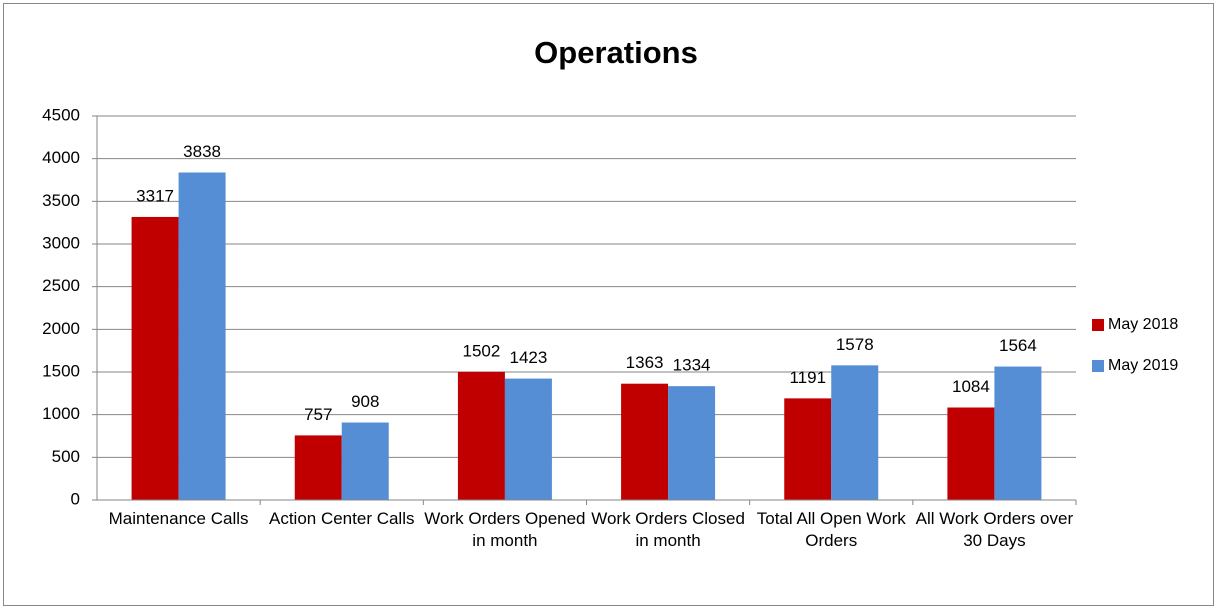 The width and height of the screenshot is (1217, 609). What do you see at coordinates (692, 365) in the screenshot?
I see `data-label: 1334` at bounding box center [692, 365].